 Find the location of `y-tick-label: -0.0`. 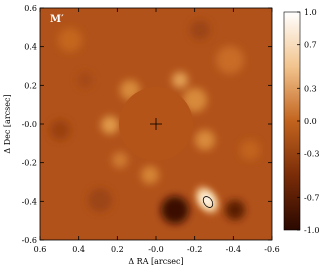

y-tick-label: -0.0 is located at coordinates (29, 124).